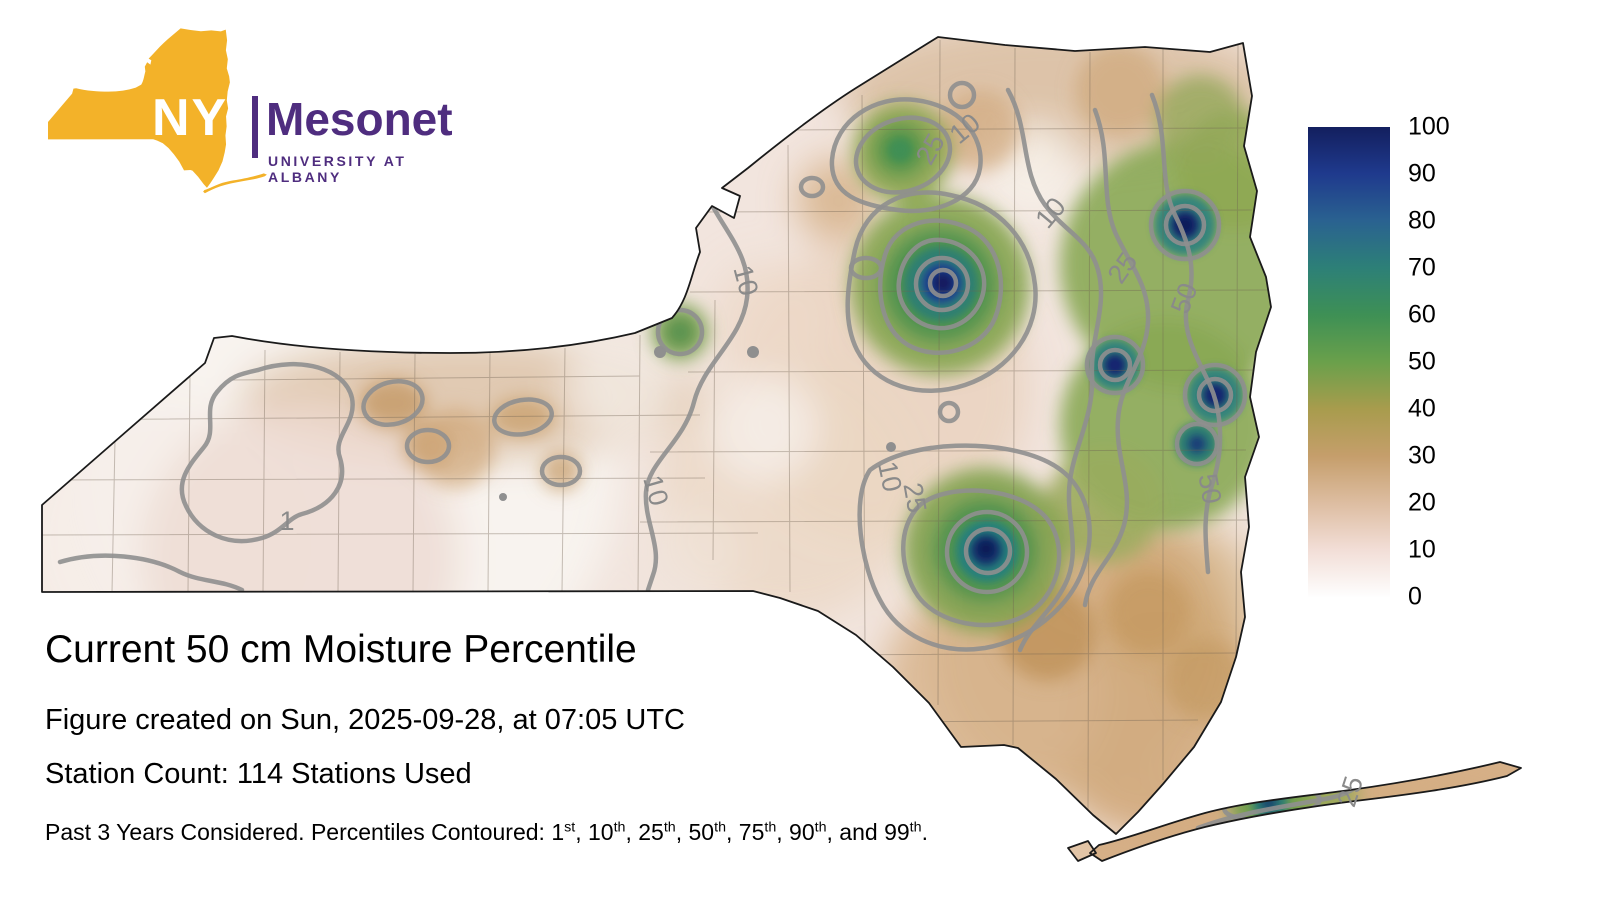 Image resolution: width=1600 pixels, height=900 pixels. What do you see at coordinates (764, 831) in the screenshot?
I see `footnote-percentile: 75th,` at bounding box center [764, 831].